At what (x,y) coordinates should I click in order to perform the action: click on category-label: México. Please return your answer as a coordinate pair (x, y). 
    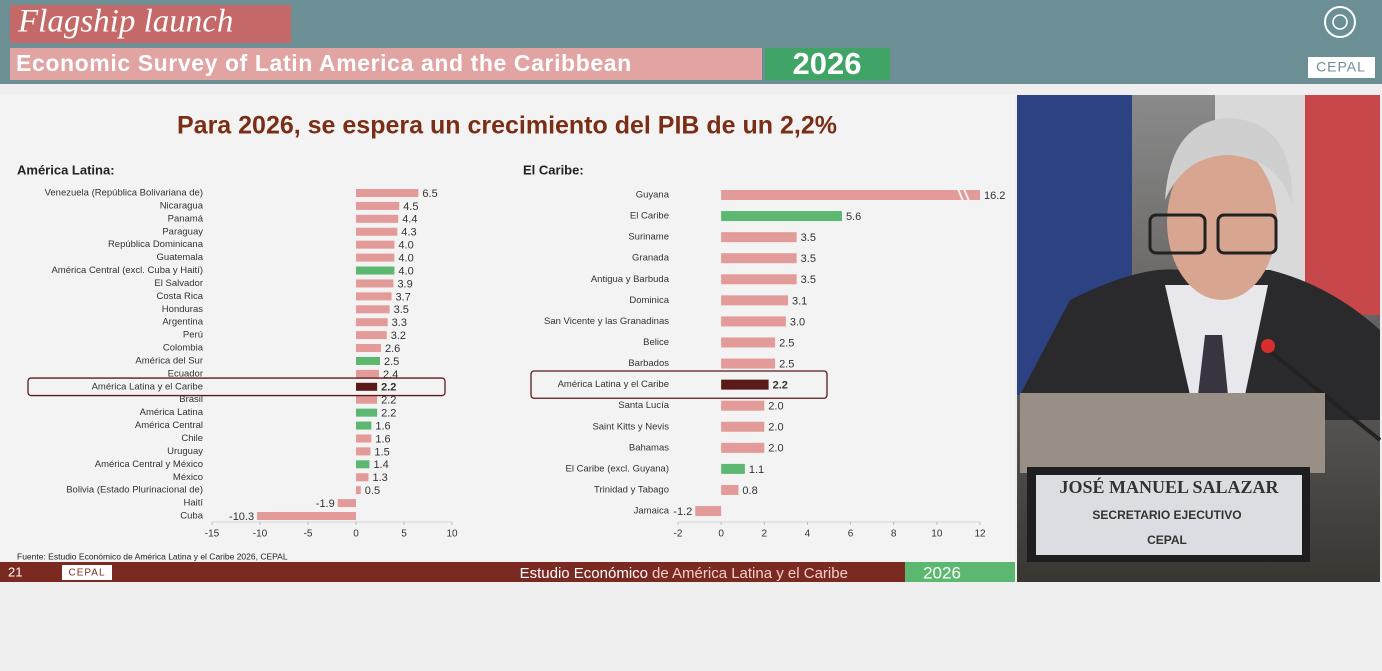
    Looking at the image, I should click on (188, 477).